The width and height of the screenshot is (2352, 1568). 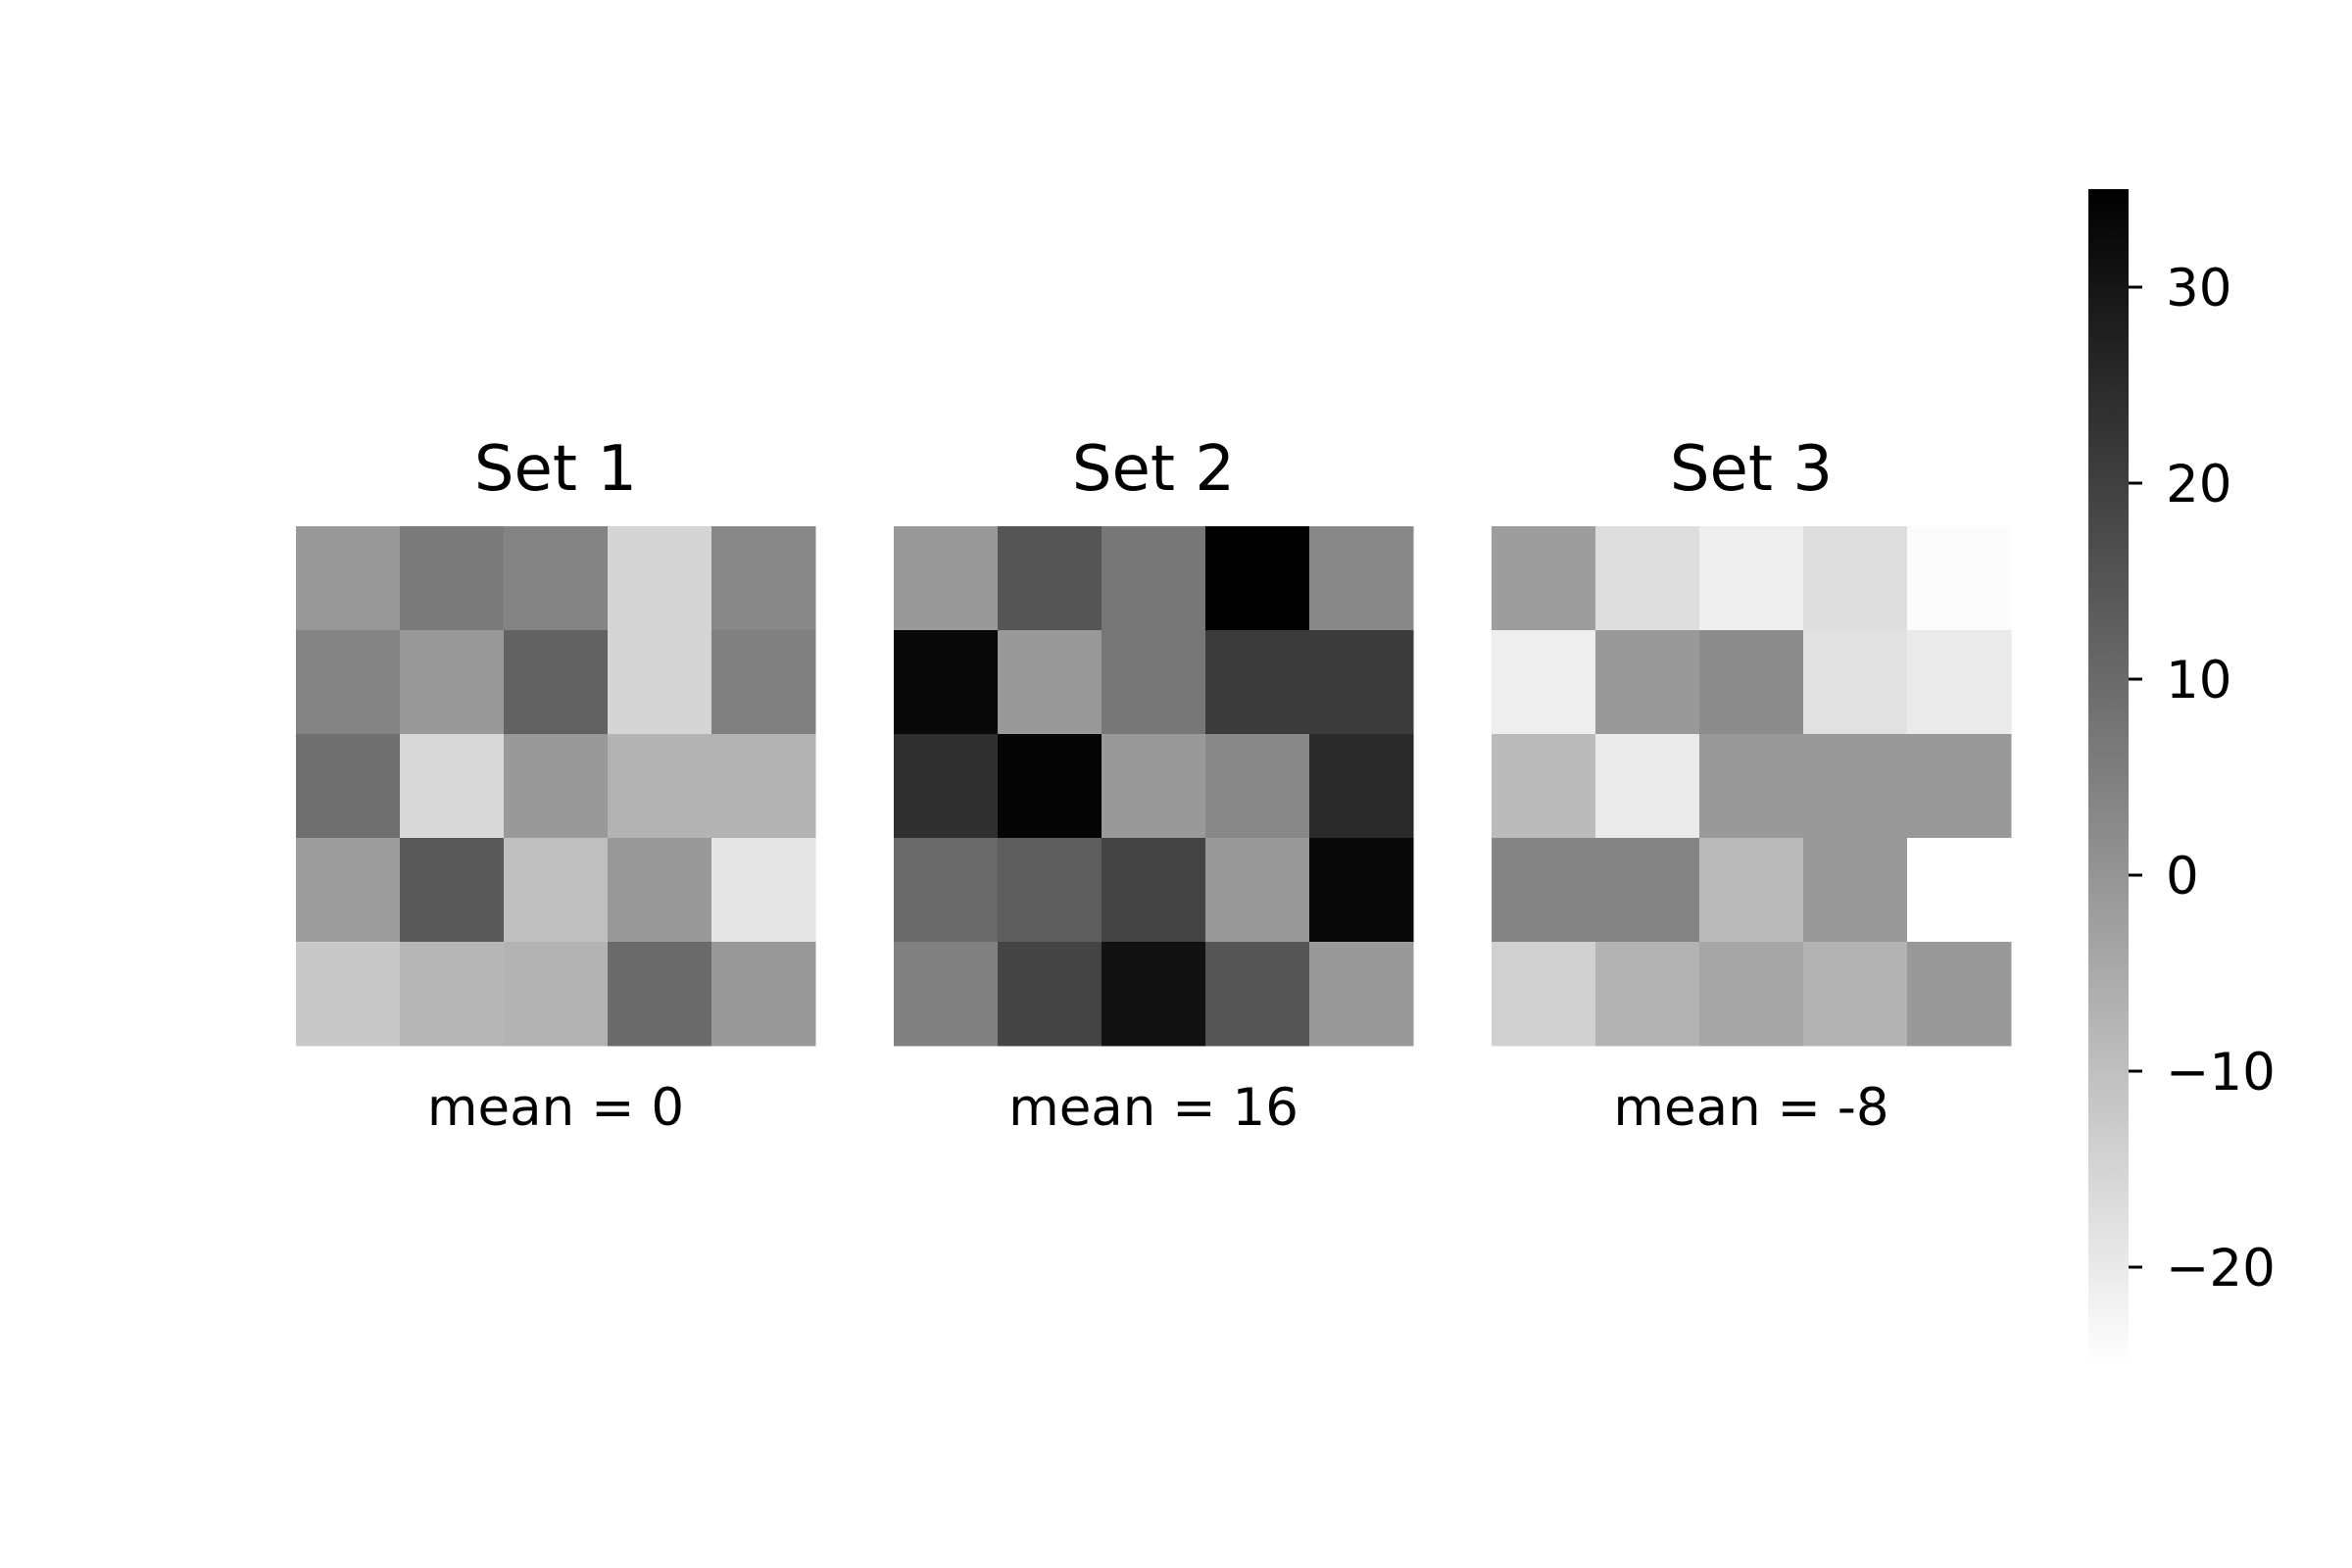 What do you see at coordinates (555, 1108) in the screenshot?
I see `panel-caption: mean = 0` at bounding box center [555, 1108].